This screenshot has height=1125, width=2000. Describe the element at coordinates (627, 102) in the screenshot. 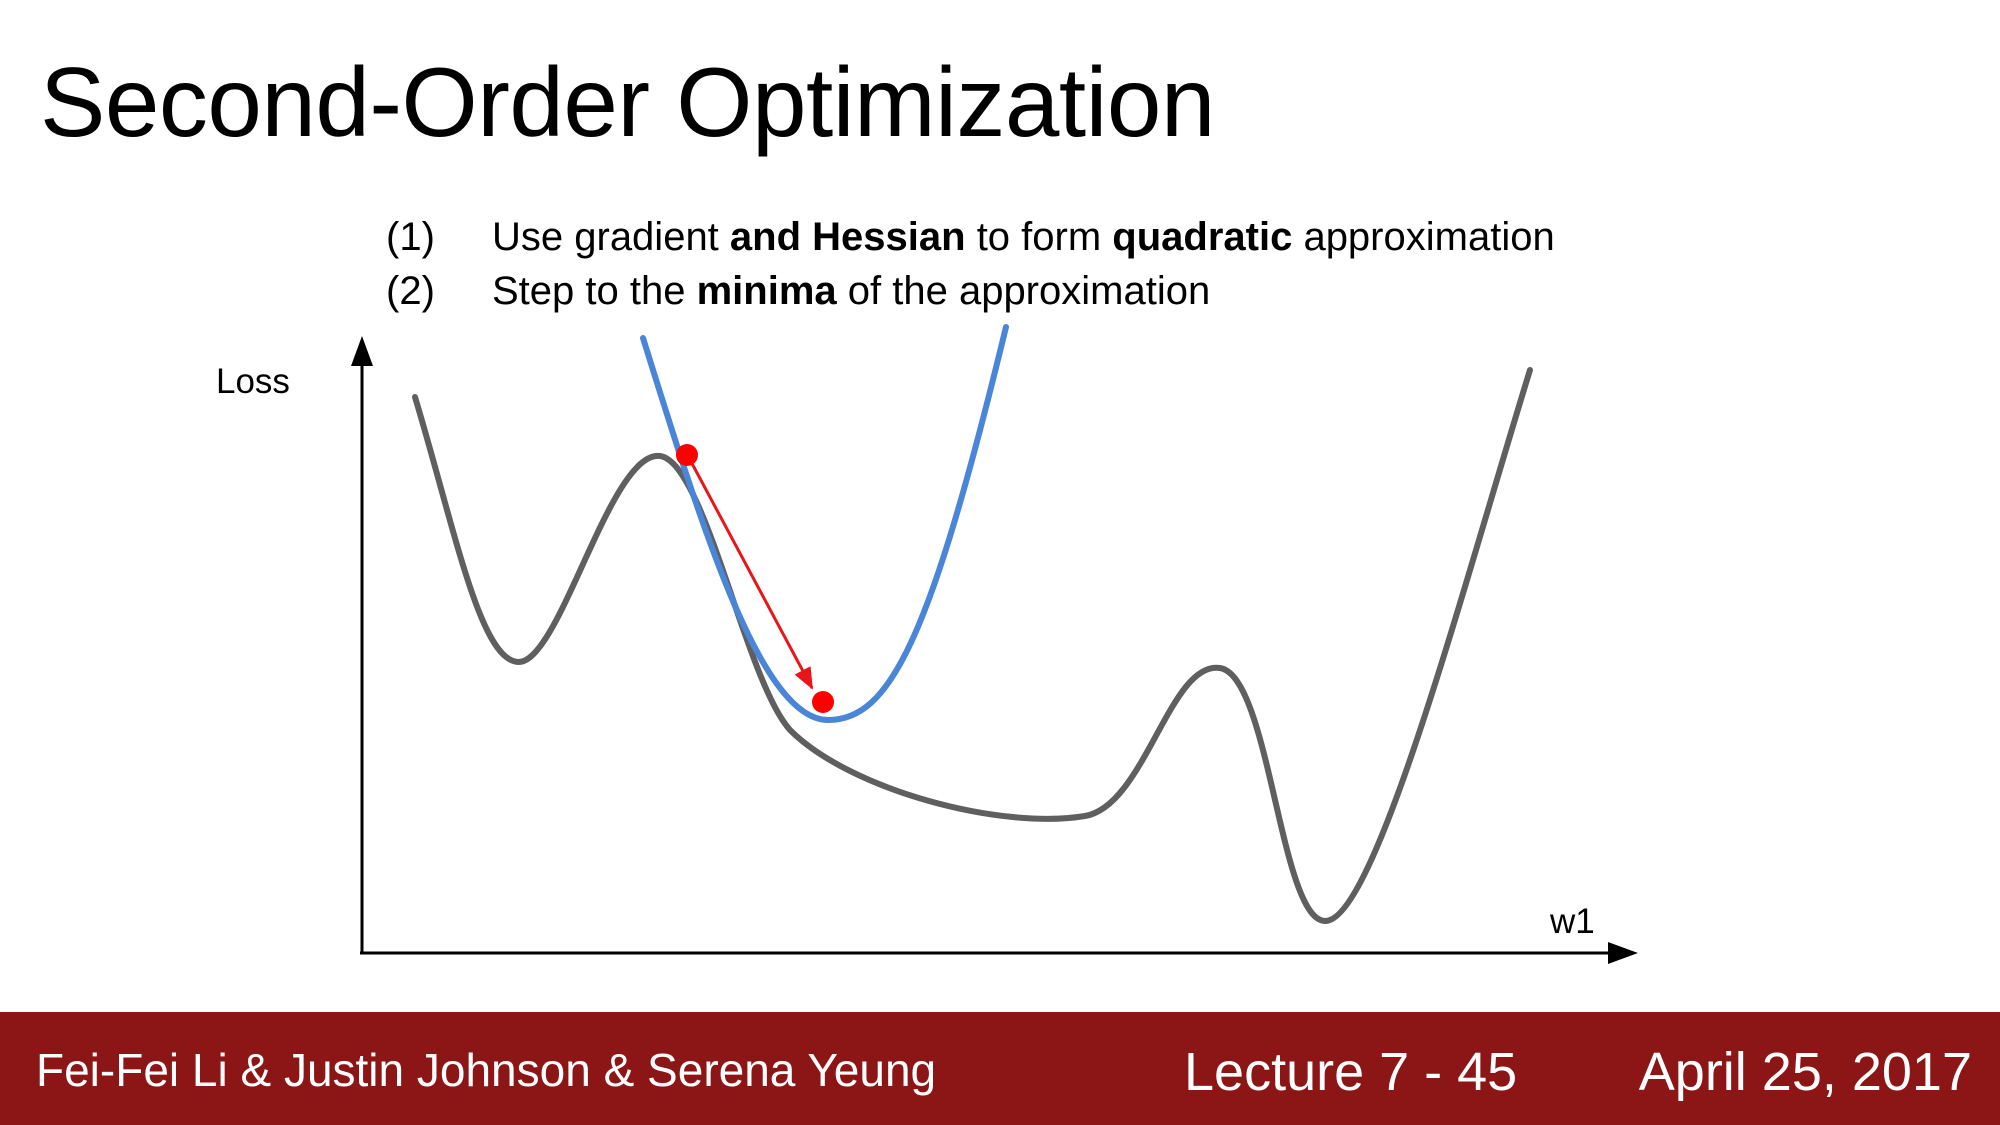

I see `slide-title: Second-Order Optimization` at that location.